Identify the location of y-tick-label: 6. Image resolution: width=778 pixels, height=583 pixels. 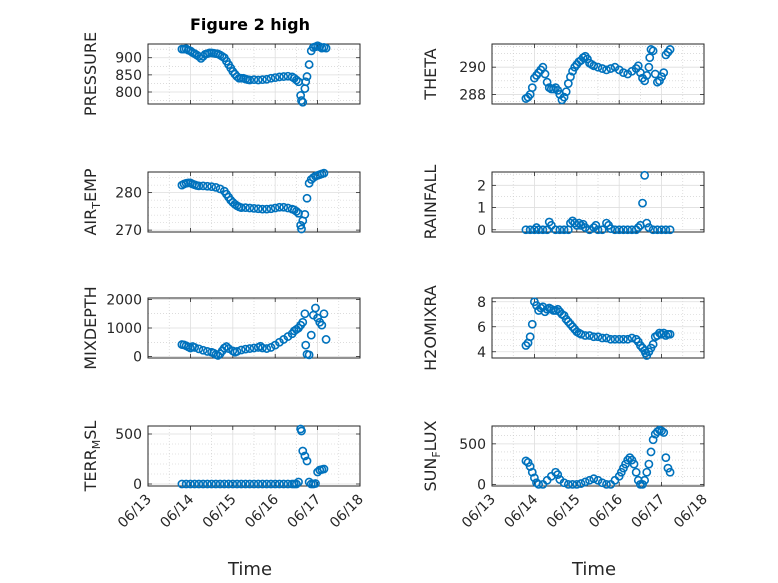
(481, 328).